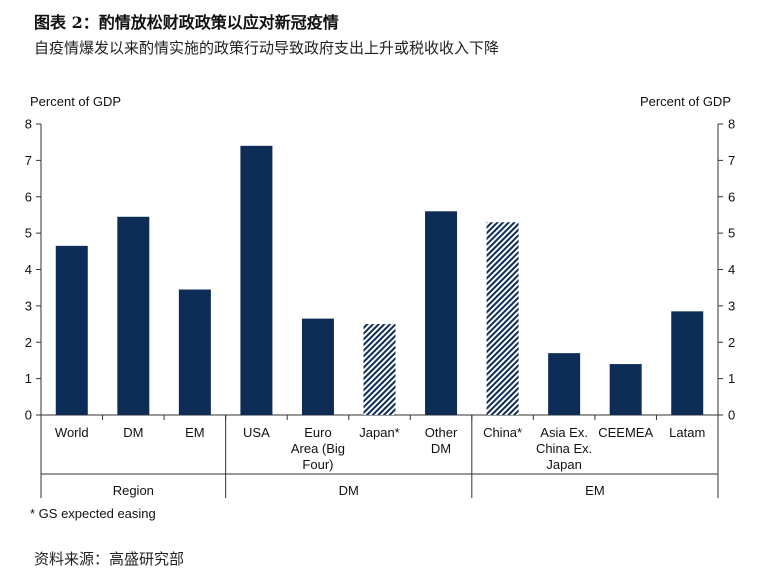 The image size is (780, 583). Describe the element at coordinates (28, 124) in the screenshot. I see `y-tick-label-left: 8` at that location.